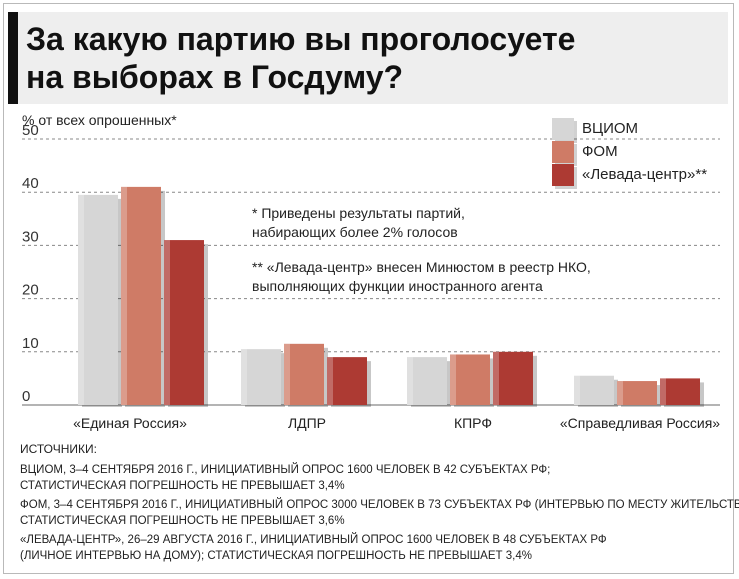 The image size is (739, 579). What do you see at coordinates (645, 174) in the screenshot?
I see `legend-label-levada: «Левада-центр»**` at bounding box center [645, 174].